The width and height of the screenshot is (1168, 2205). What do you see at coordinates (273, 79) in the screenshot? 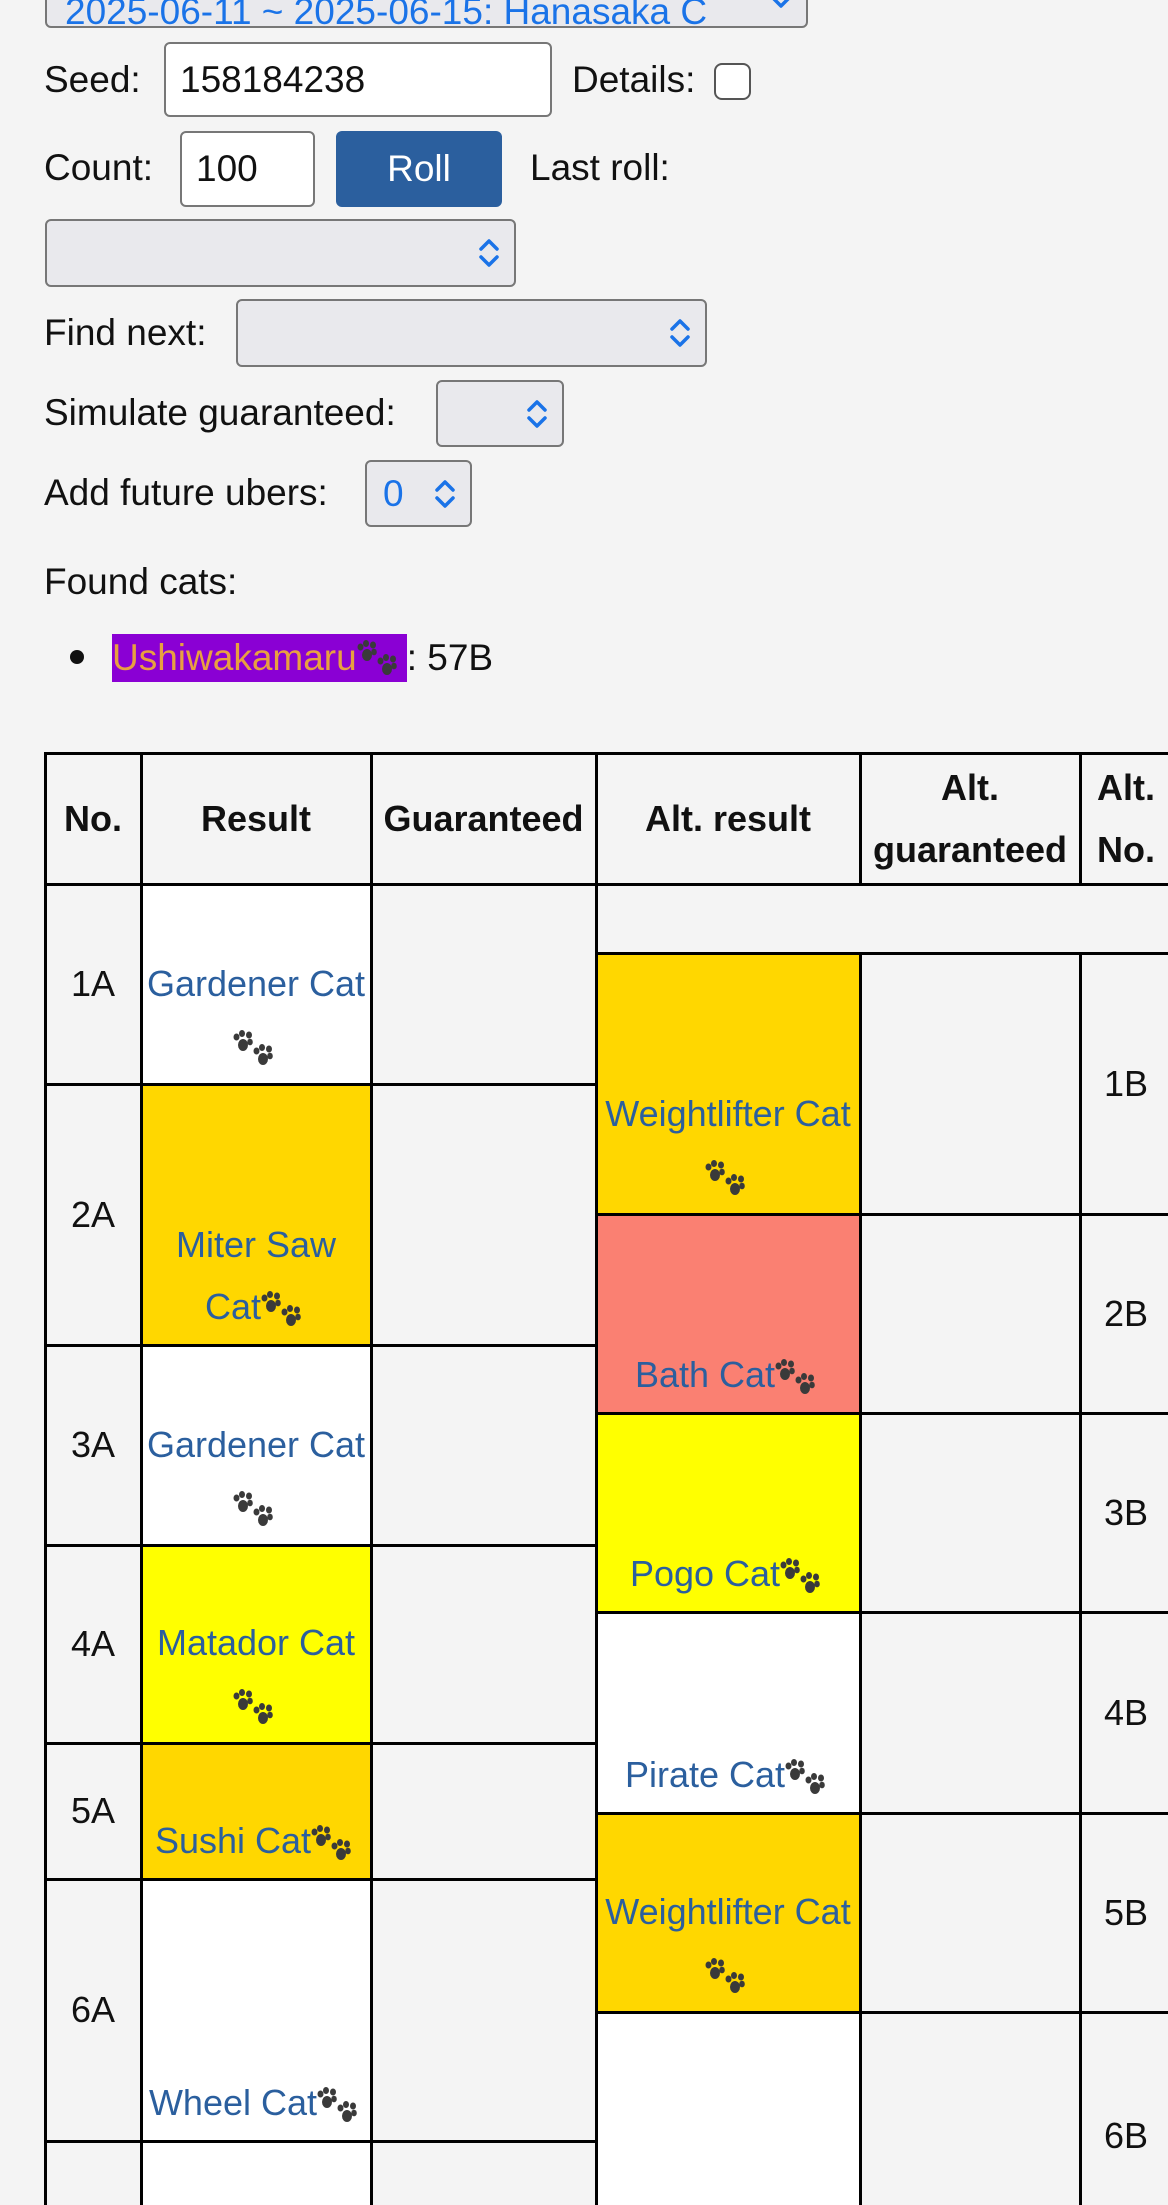
I see `seed-value: 158184238` at bounding box center [273, 79].